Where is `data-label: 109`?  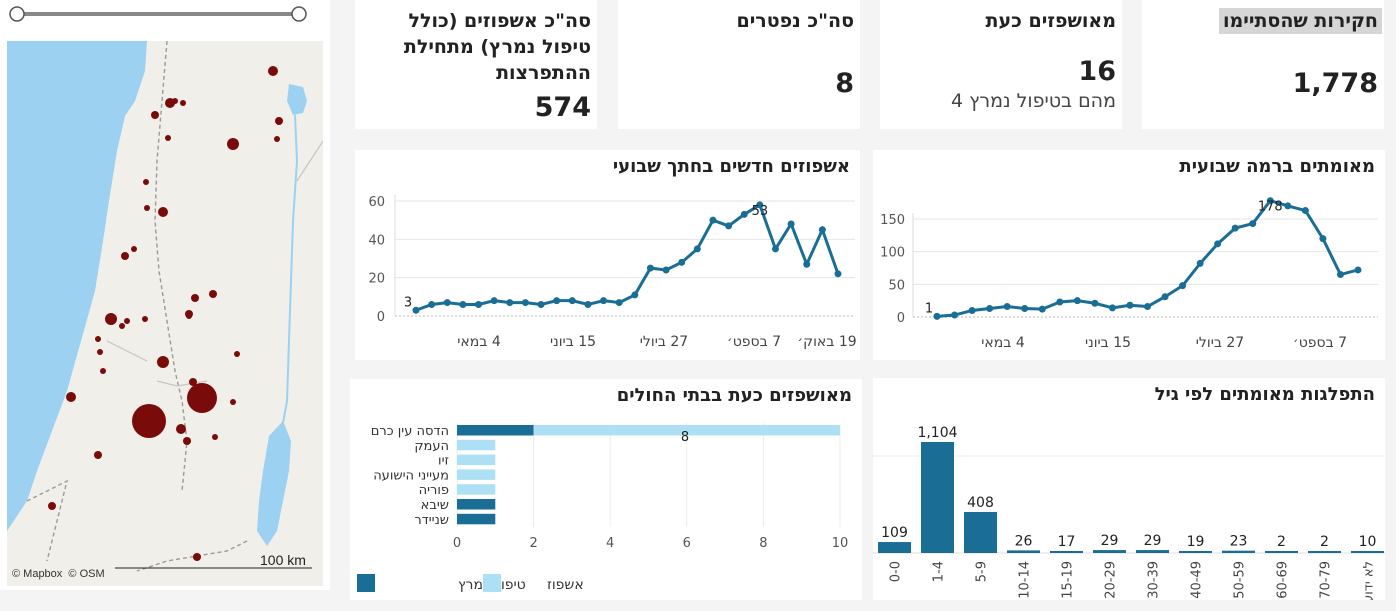
data-label: 109 is located at coordinates (894, 533).